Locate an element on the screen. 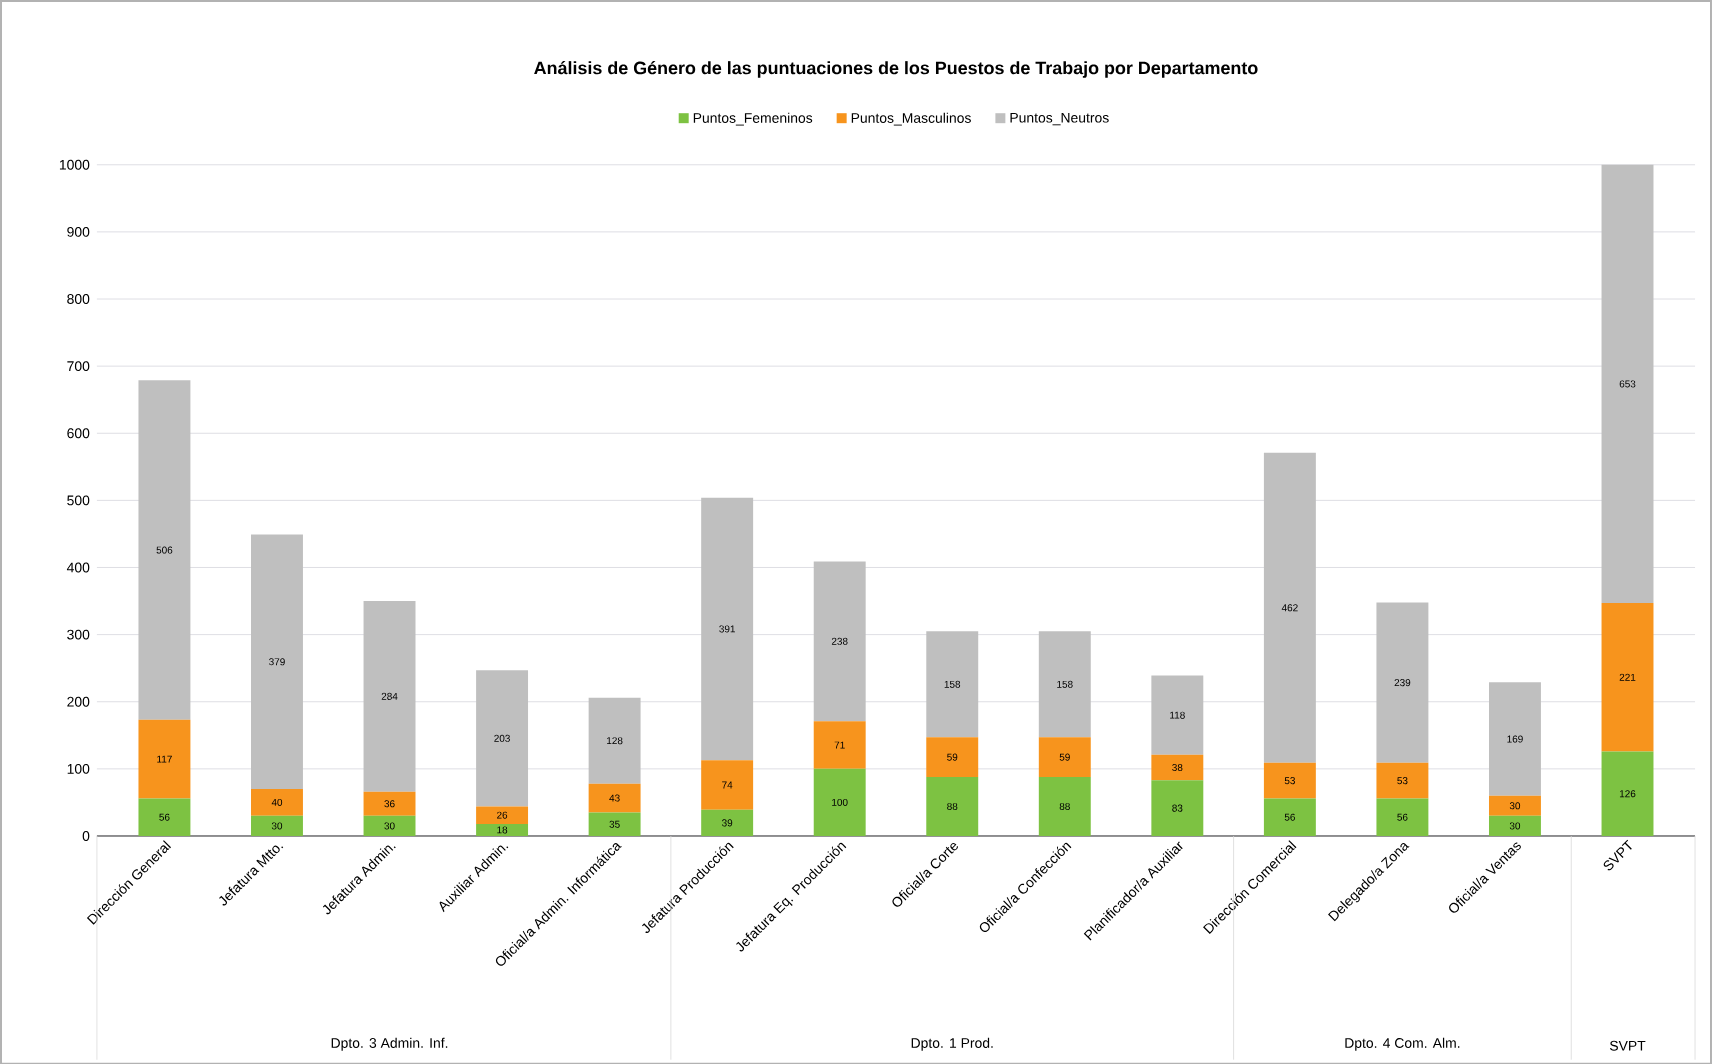 The height and width of the screenshot is (1064, 1712). chart-title: Análisis de Género de las puntuaciones de los Puestos de Trabajo por Departamento is located at coordinates (896, 69).